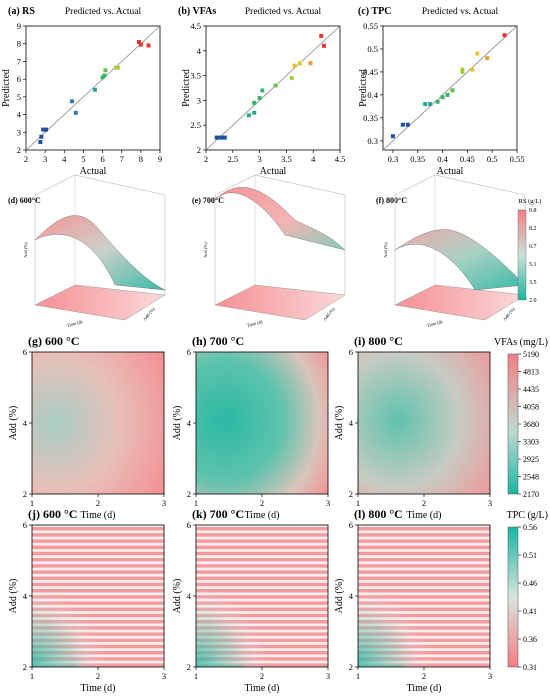 Image resolution: width=550 pixels, height=700 pixels. Describe the element at coordinates (530, 527) in the screenshot. I see `colorbar-tick-label: 0.56` at that location.